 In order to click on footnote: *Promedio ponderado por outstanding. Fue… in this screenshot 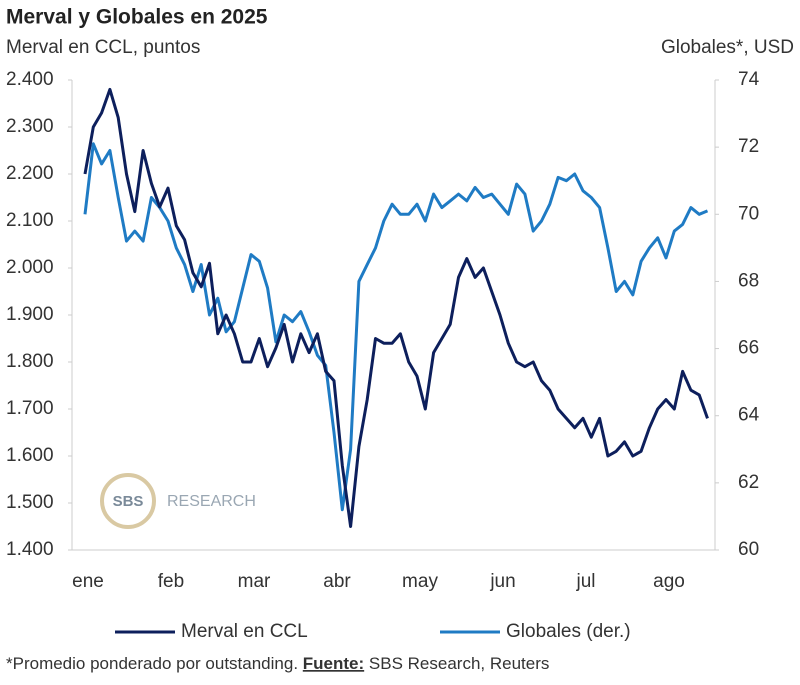, I will do `click(277, 663)`.